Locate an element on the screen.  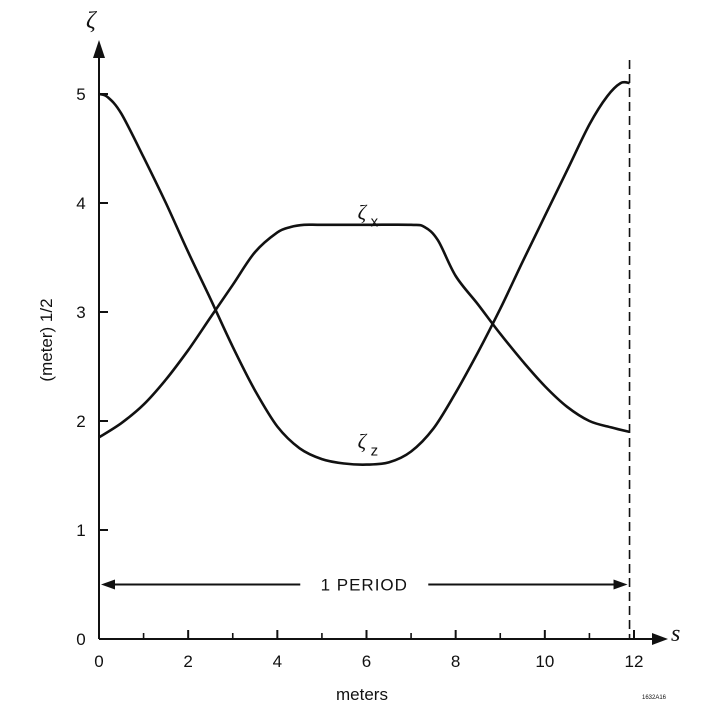
y-axis-title: (meter) 1/2 is located at coordinates (46, 339).